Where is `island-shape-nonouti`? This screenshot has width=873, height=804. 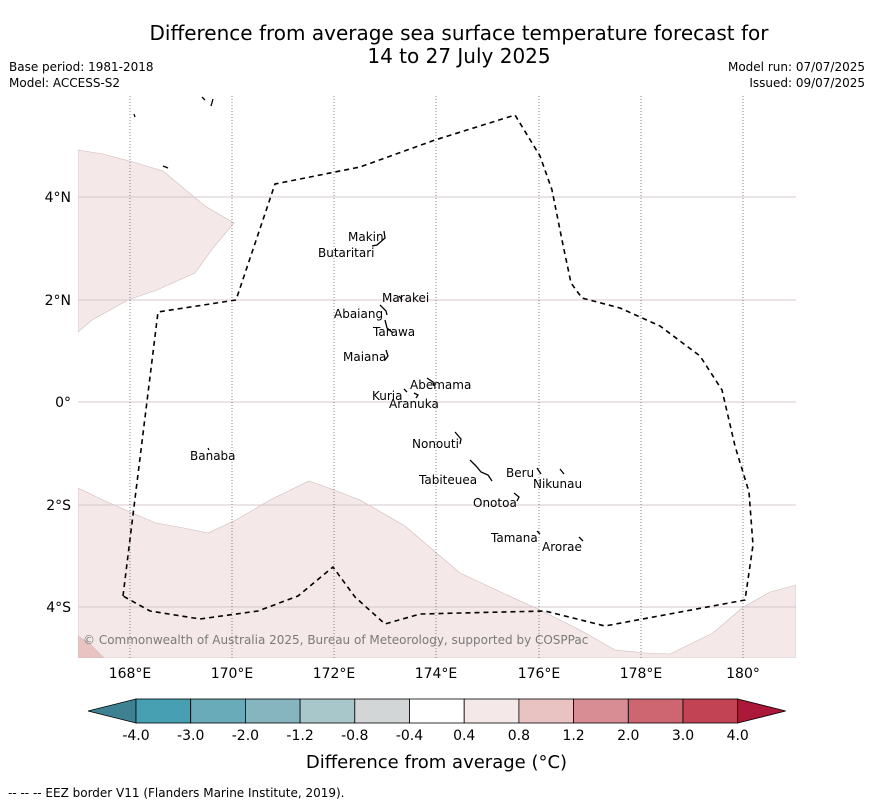 island-shape-nonouti is located at coordinates (458, 438).